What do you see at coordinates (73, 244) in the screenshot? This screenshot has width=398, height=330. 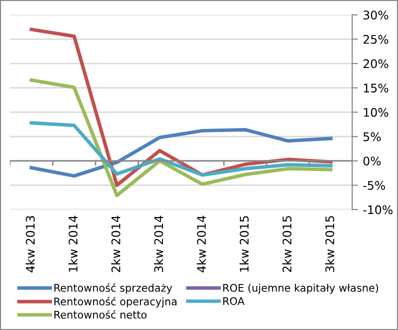 I see `x-tick-label: 1kw 2014` at bounding box center [73, 244].